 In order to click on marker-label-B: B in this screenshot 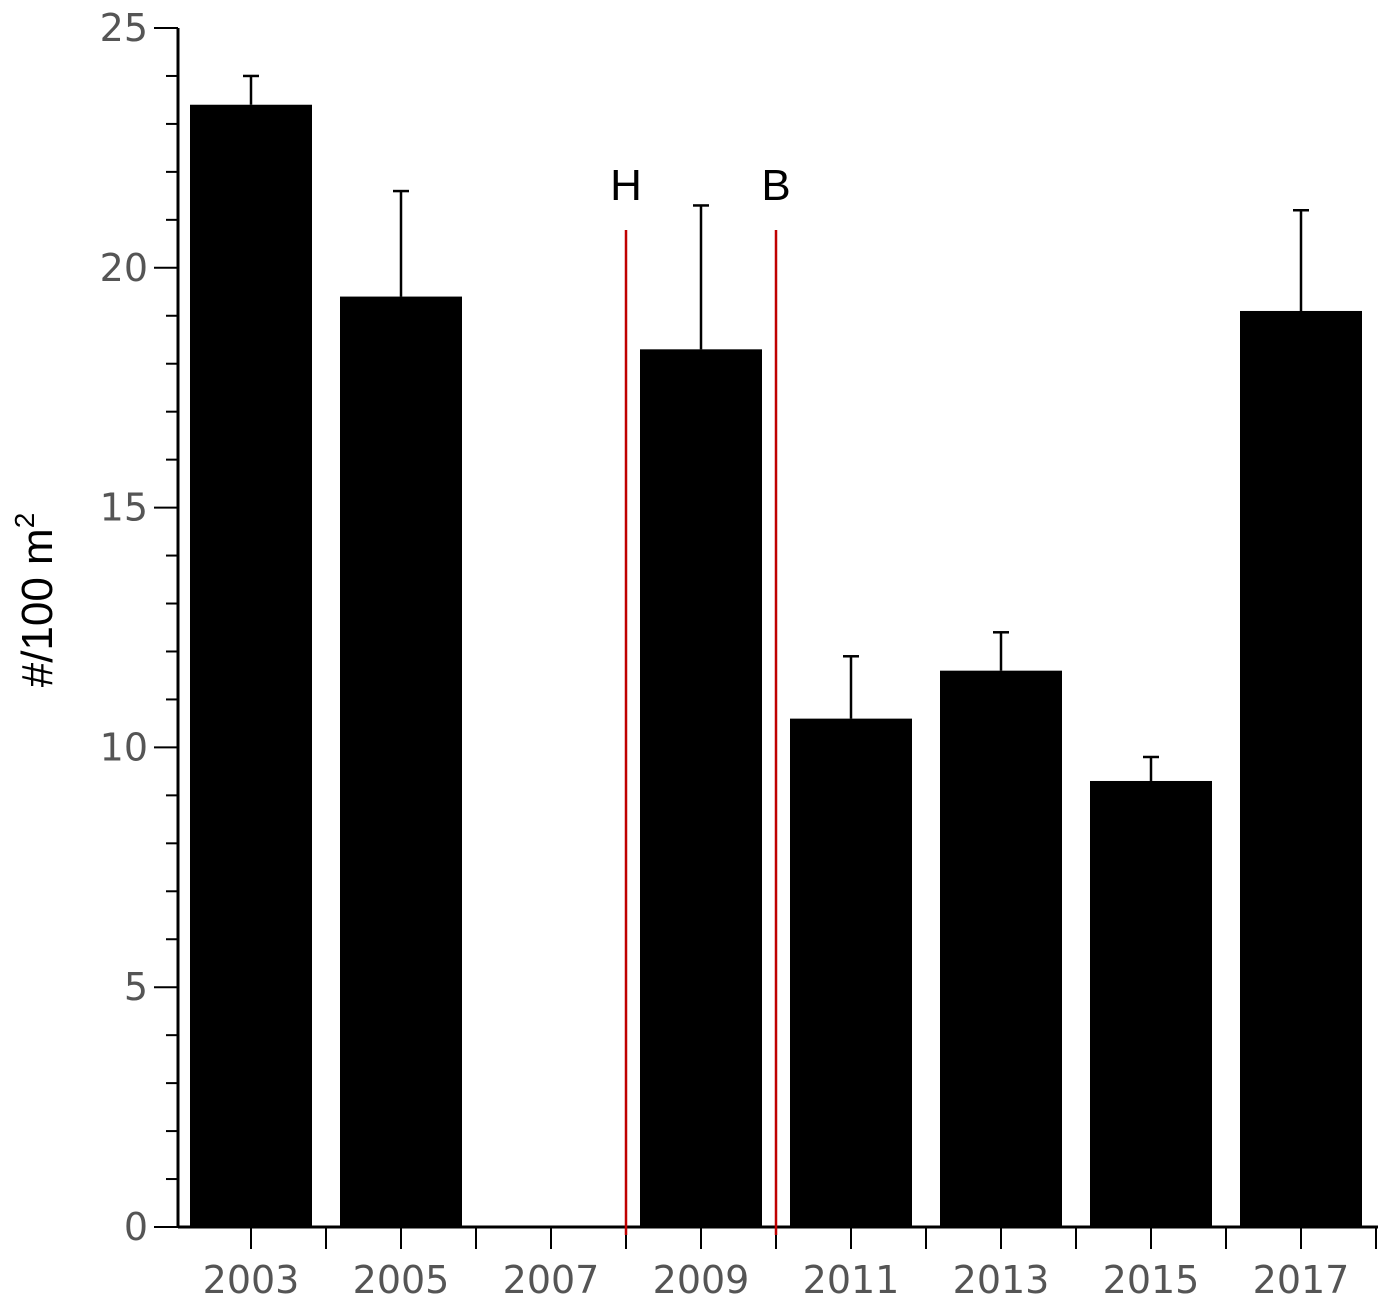, I will do `click(775, 185)`.